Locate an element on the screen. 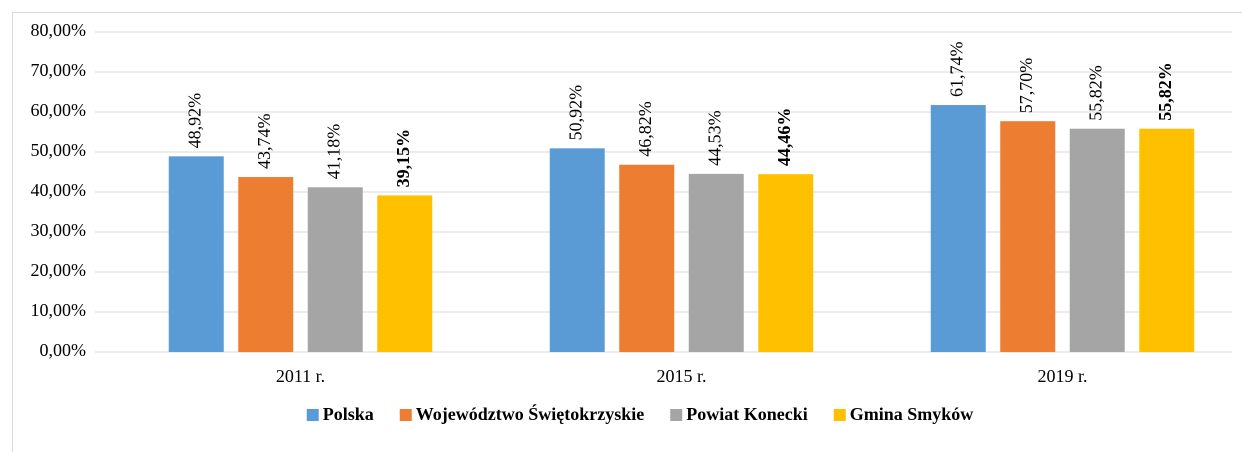 The height and width of the screenshot is (452, 1242). data-label: 44,53% is located at coordinates (714, 138).